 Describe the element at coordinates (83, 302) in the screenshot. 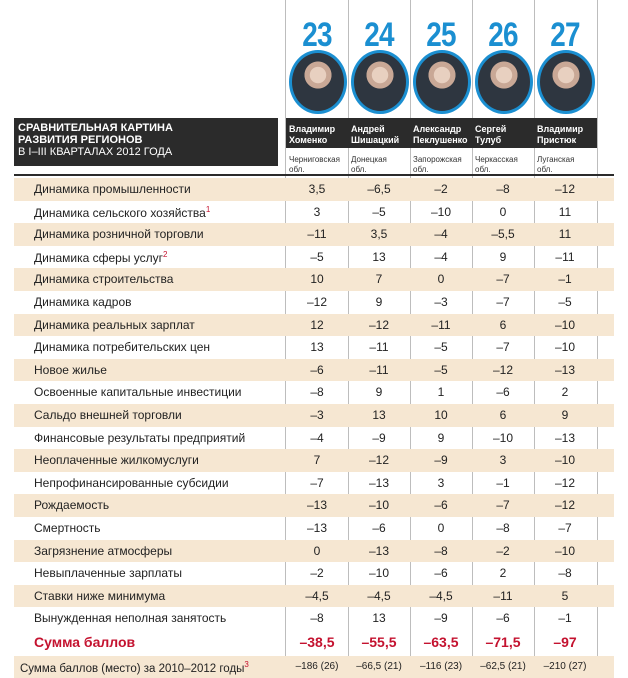

I see `row-label: Динамика кадров` at that location.